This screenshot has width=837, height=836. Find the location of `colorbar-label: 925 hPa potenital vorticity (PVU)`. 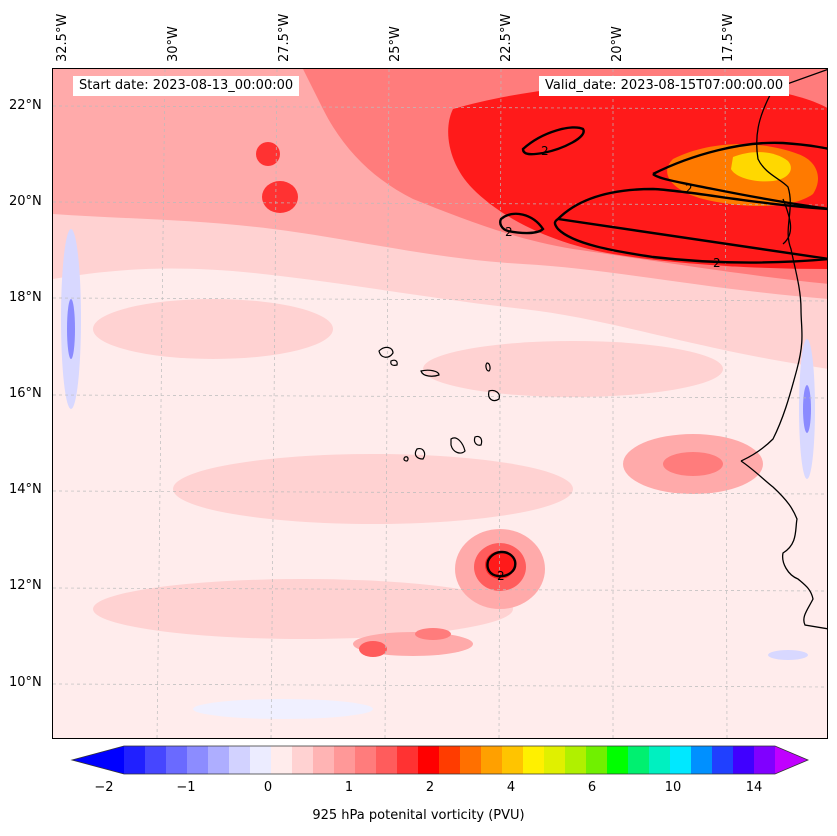

colorbar-label: 925 hPa potenital vorticity (PVU) is located at coordinates (418, 815).